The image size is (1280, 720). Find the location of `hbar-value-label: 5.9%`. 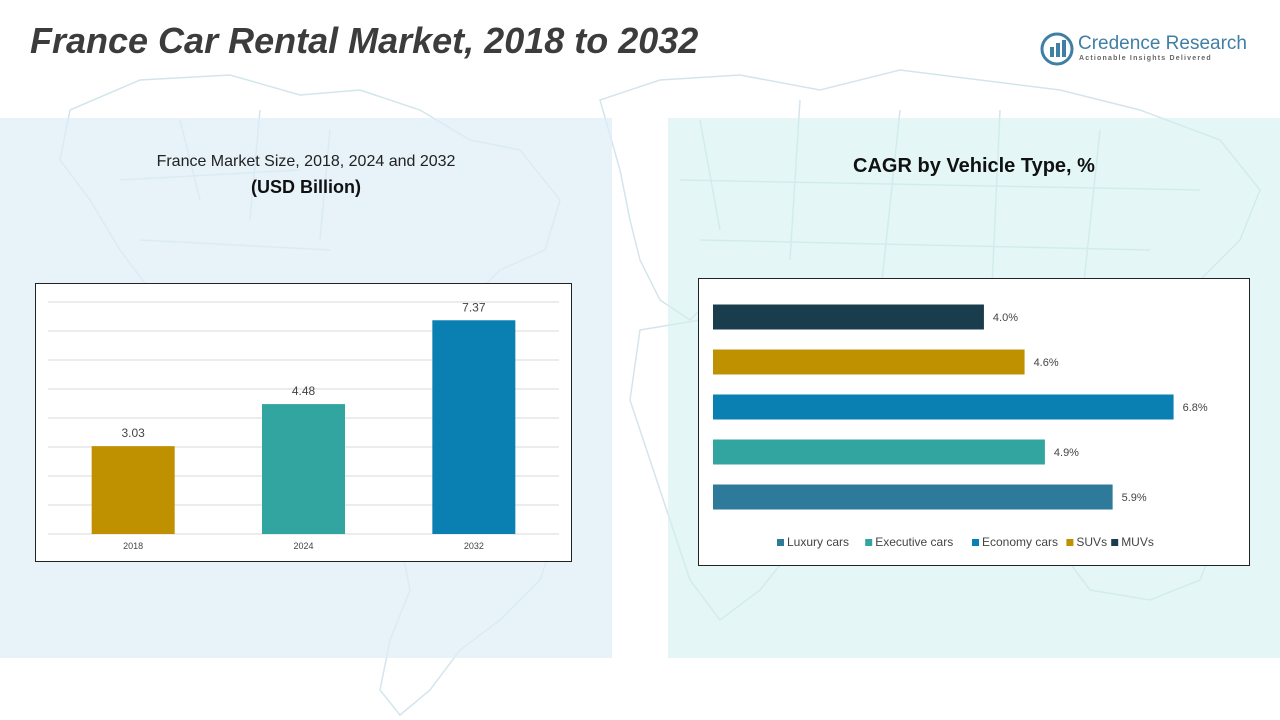

hbar-value-label: 5.9% is located at coordinates (1134, 498).